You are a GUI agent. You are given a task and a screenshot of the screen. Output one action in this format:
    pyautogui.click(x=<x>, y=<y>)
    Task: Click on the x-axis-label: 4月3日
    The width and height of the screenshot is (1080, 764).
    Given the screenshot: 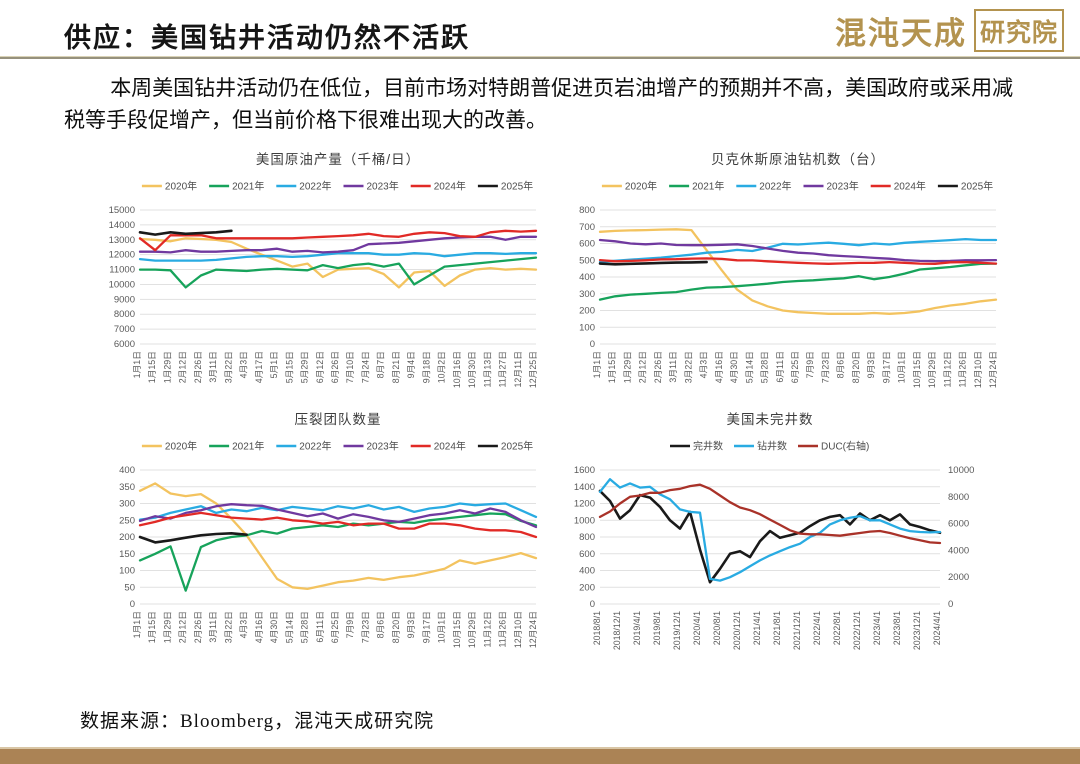 What is the action you would take?
    pyautogui.click(x=244, y=624)
    